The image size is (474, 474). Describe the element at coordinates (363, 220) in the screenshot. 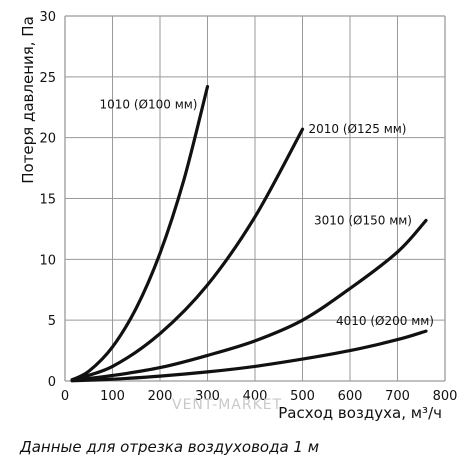

I see `series-label-3: 3010 (Ø150 мм)` at that location.